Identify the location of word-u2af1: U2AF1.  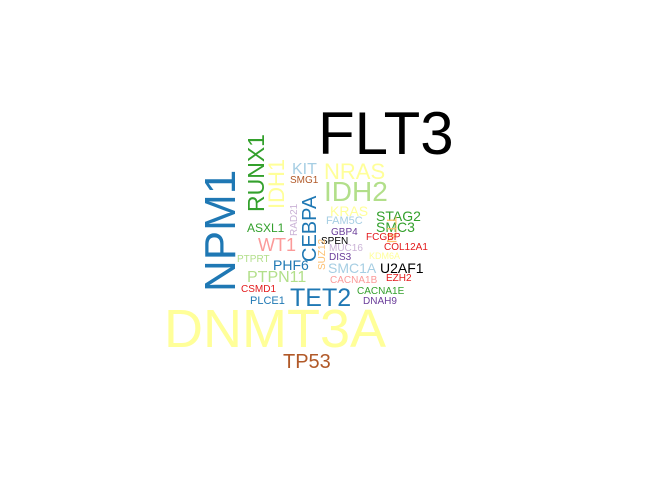
(402, 268).